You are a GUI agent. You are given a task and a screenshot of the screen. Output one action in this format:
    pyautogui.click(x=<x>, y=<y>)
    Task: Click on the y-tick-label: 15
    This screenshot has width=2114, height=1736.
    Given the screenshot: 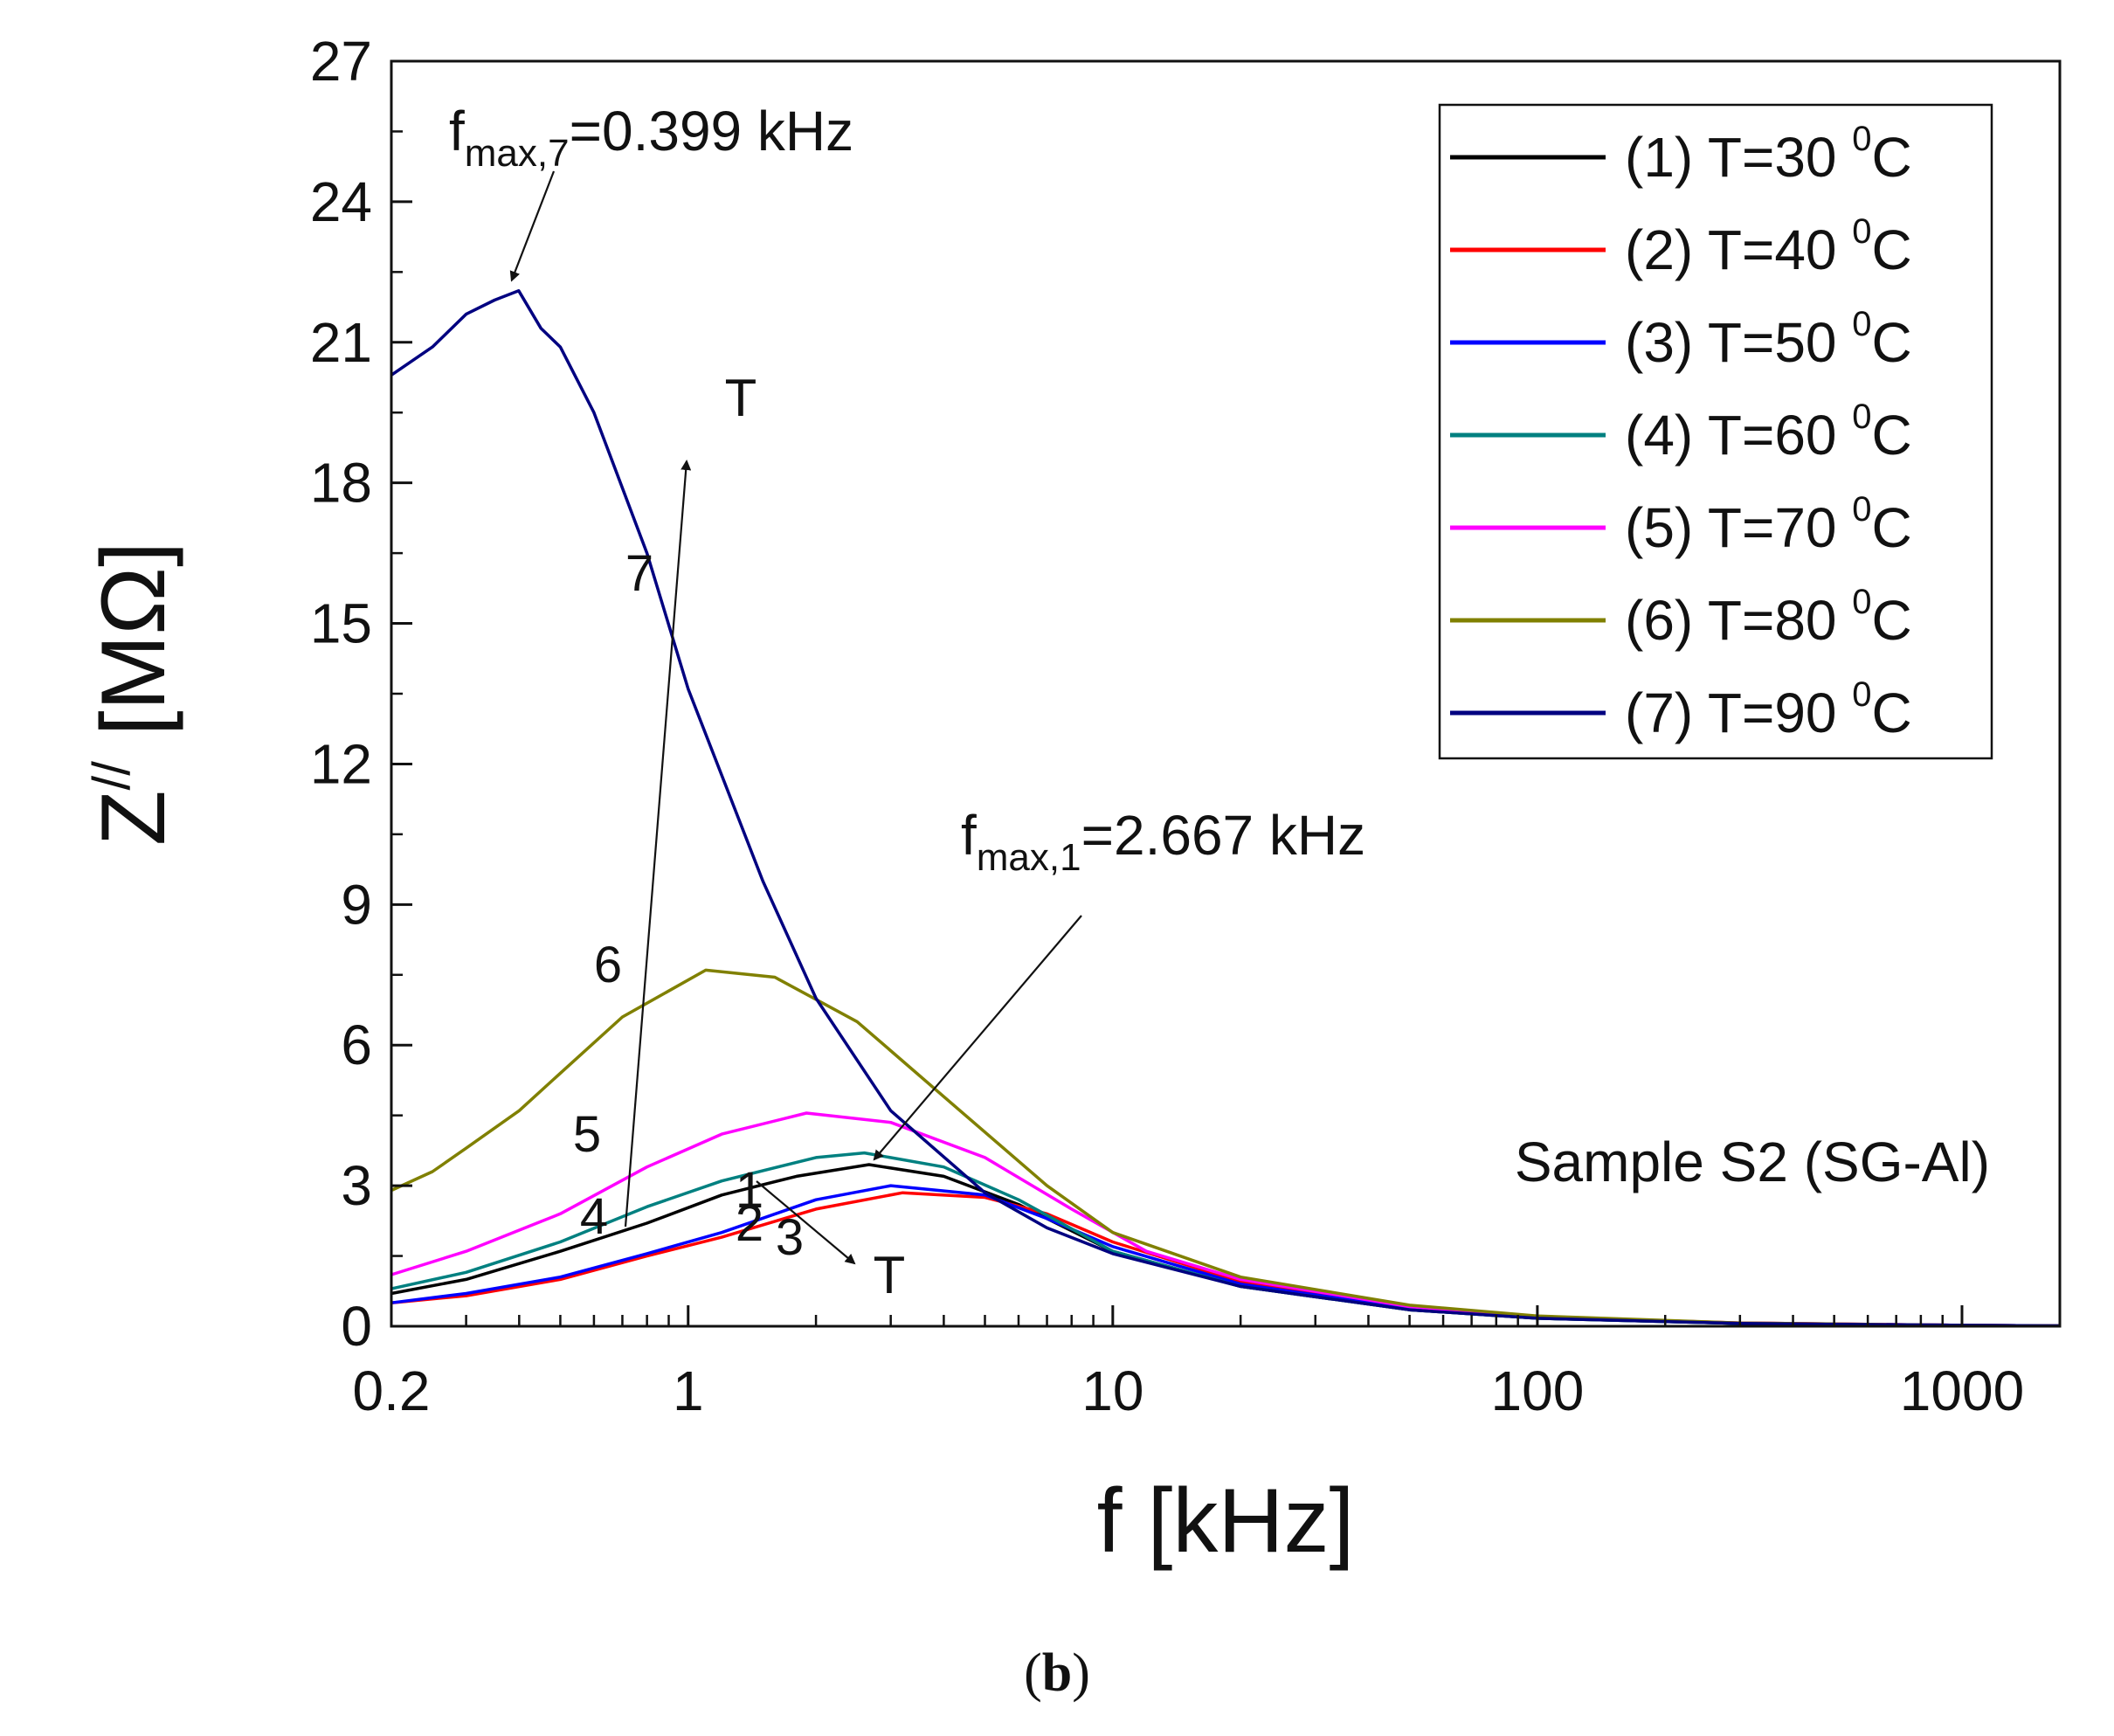 What is the action you would take?
    pyautogui.click(x=341, y=623)
    